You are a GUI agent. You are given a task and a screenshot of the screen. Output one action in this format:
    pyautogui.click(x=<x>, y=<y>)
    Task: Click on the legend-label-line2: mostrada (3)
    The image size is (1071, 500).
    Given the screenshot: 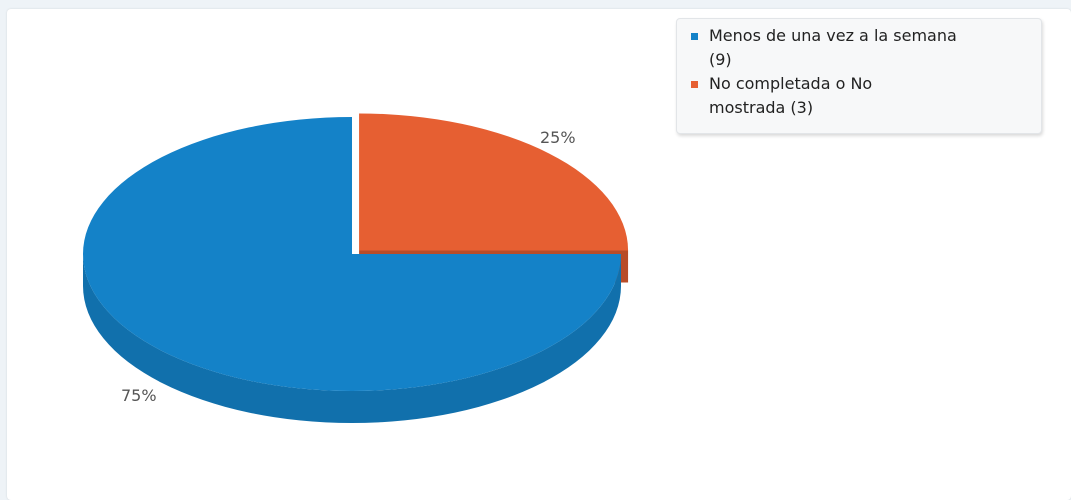 What is the action you would take?
    pyautogui.click(x=761, y=107)
    